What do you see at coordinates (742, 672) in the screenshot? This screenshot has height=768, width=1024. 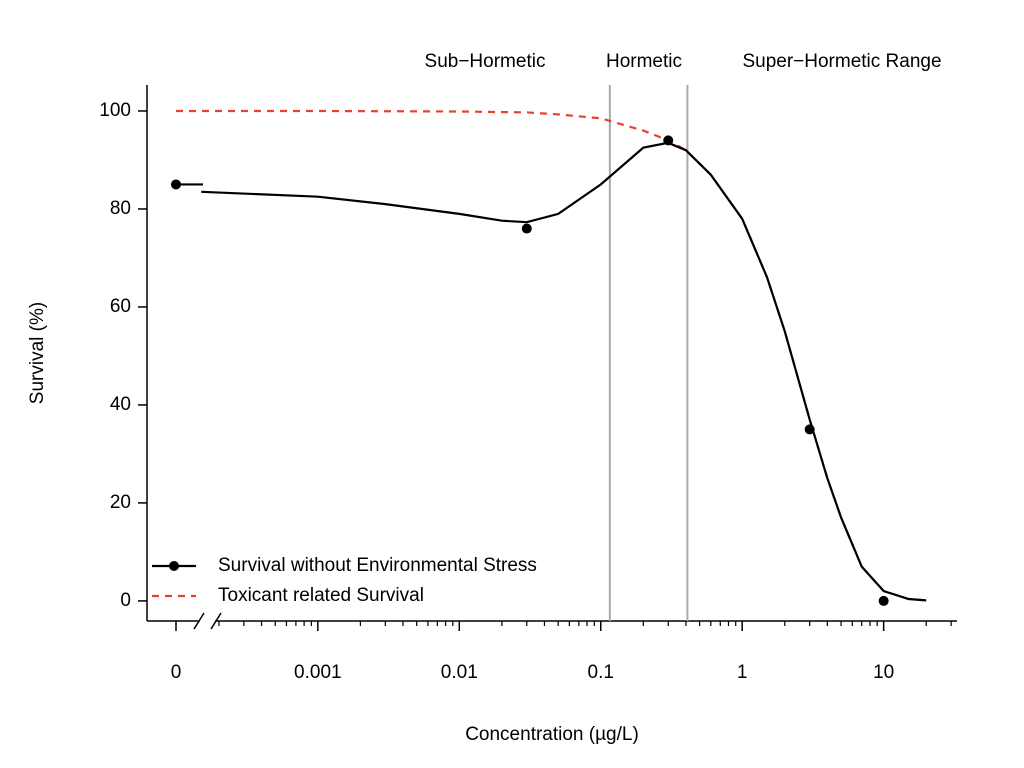 I see `x-tick-label: 1` at bounding box center [742, 672].